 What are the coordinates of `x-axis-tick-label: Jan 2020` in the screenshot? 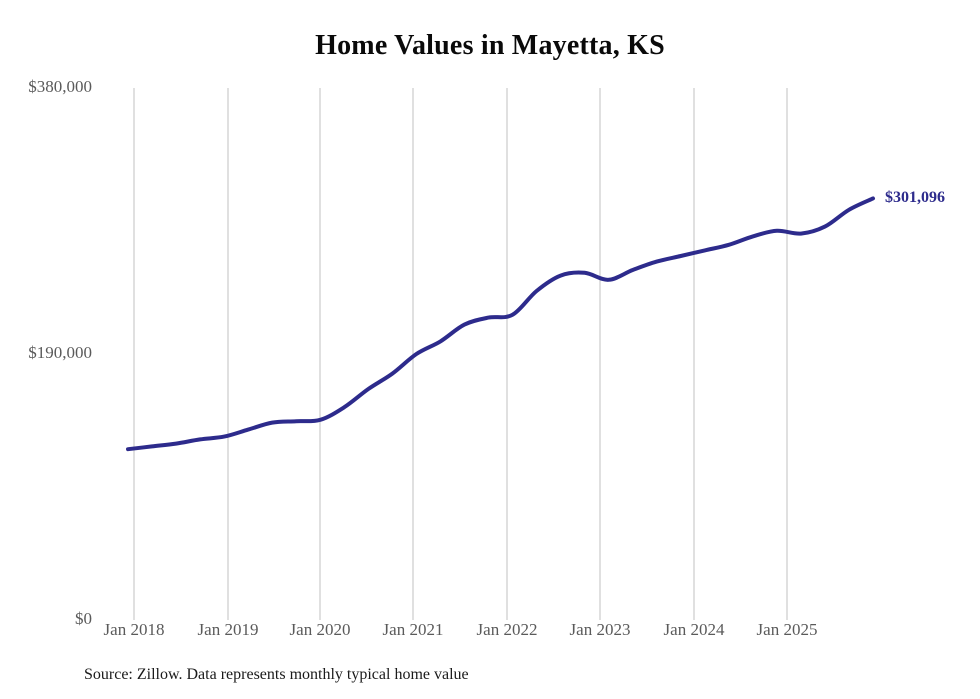 It's located at (320, 629).